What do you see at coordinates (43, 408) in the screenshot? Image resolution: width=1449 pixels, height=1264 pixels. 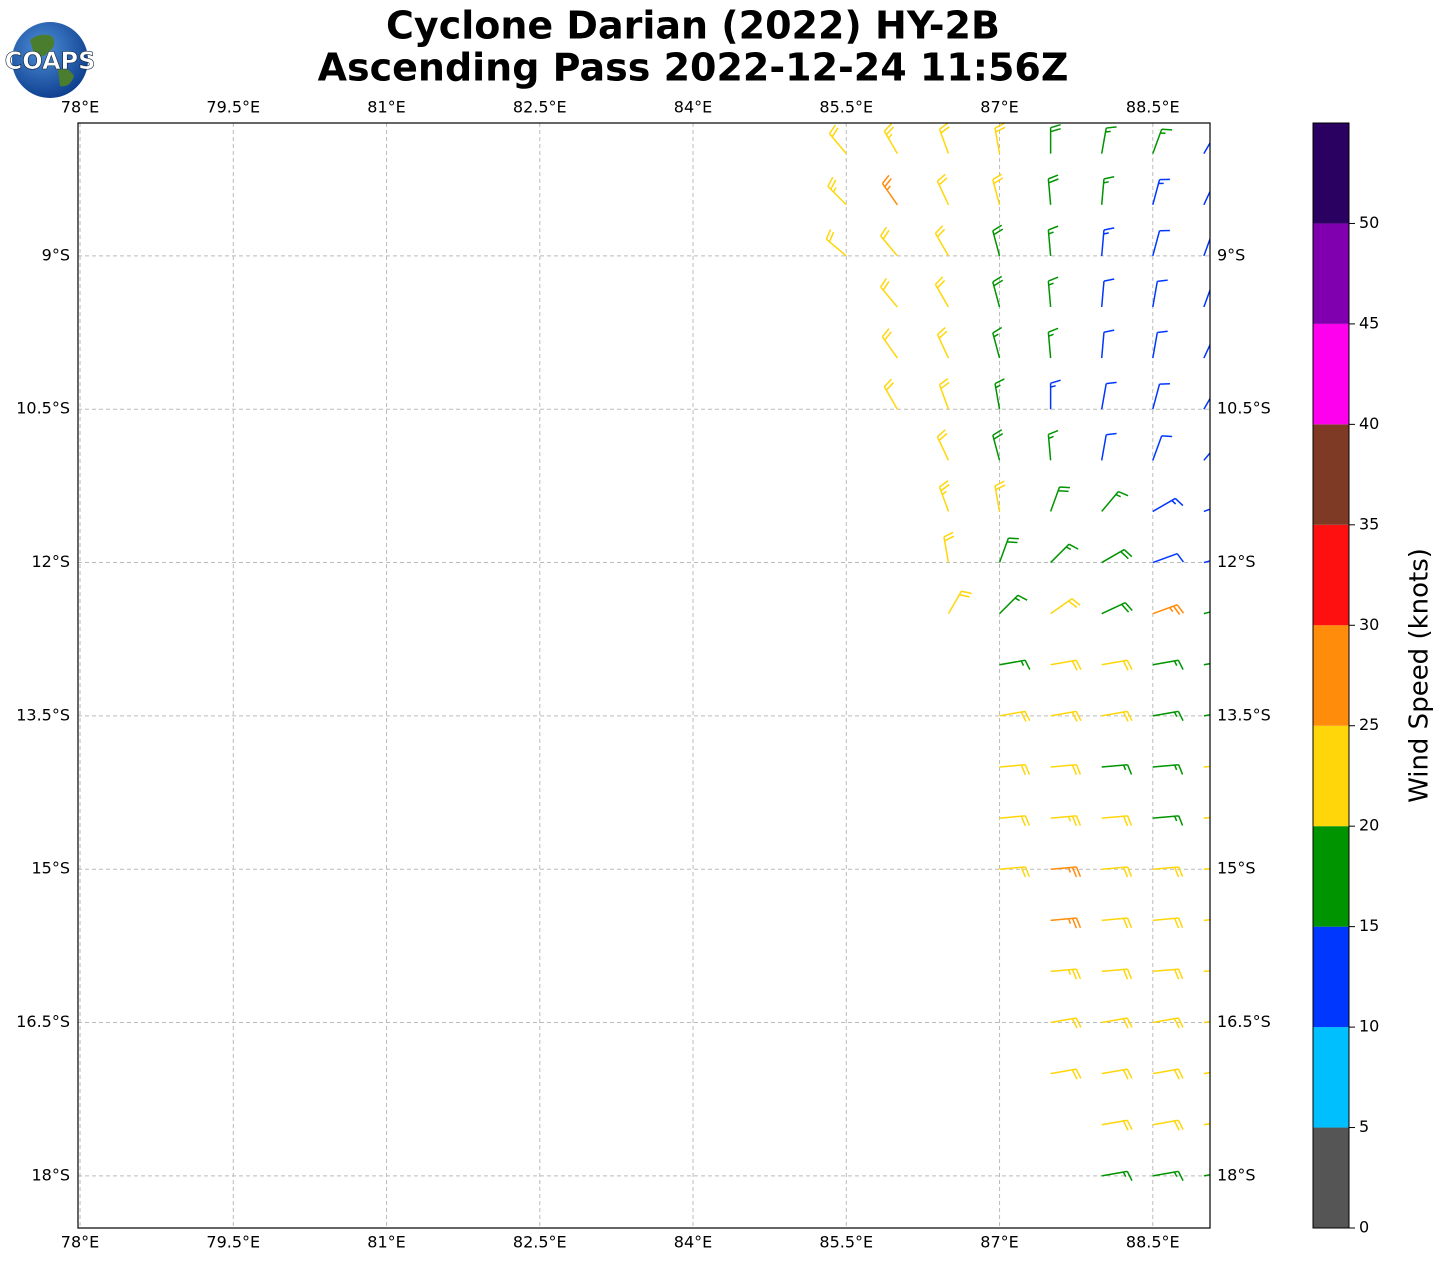 I see `y-tick-label: 10.5°S` at bounding box center [43, 408].